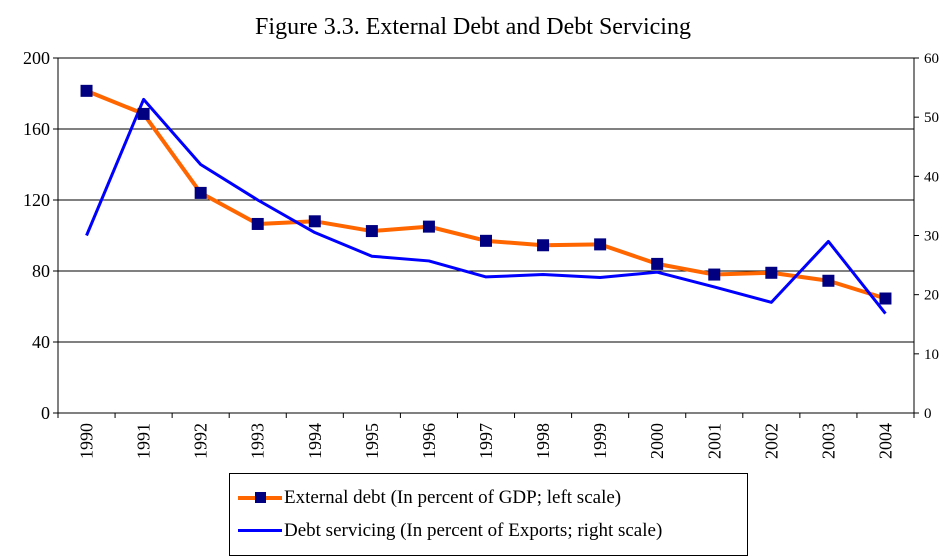  Describe the element at coordinates (144, 441) in the screenshot. I see `x-tick-label-1991: 1991` at that location.